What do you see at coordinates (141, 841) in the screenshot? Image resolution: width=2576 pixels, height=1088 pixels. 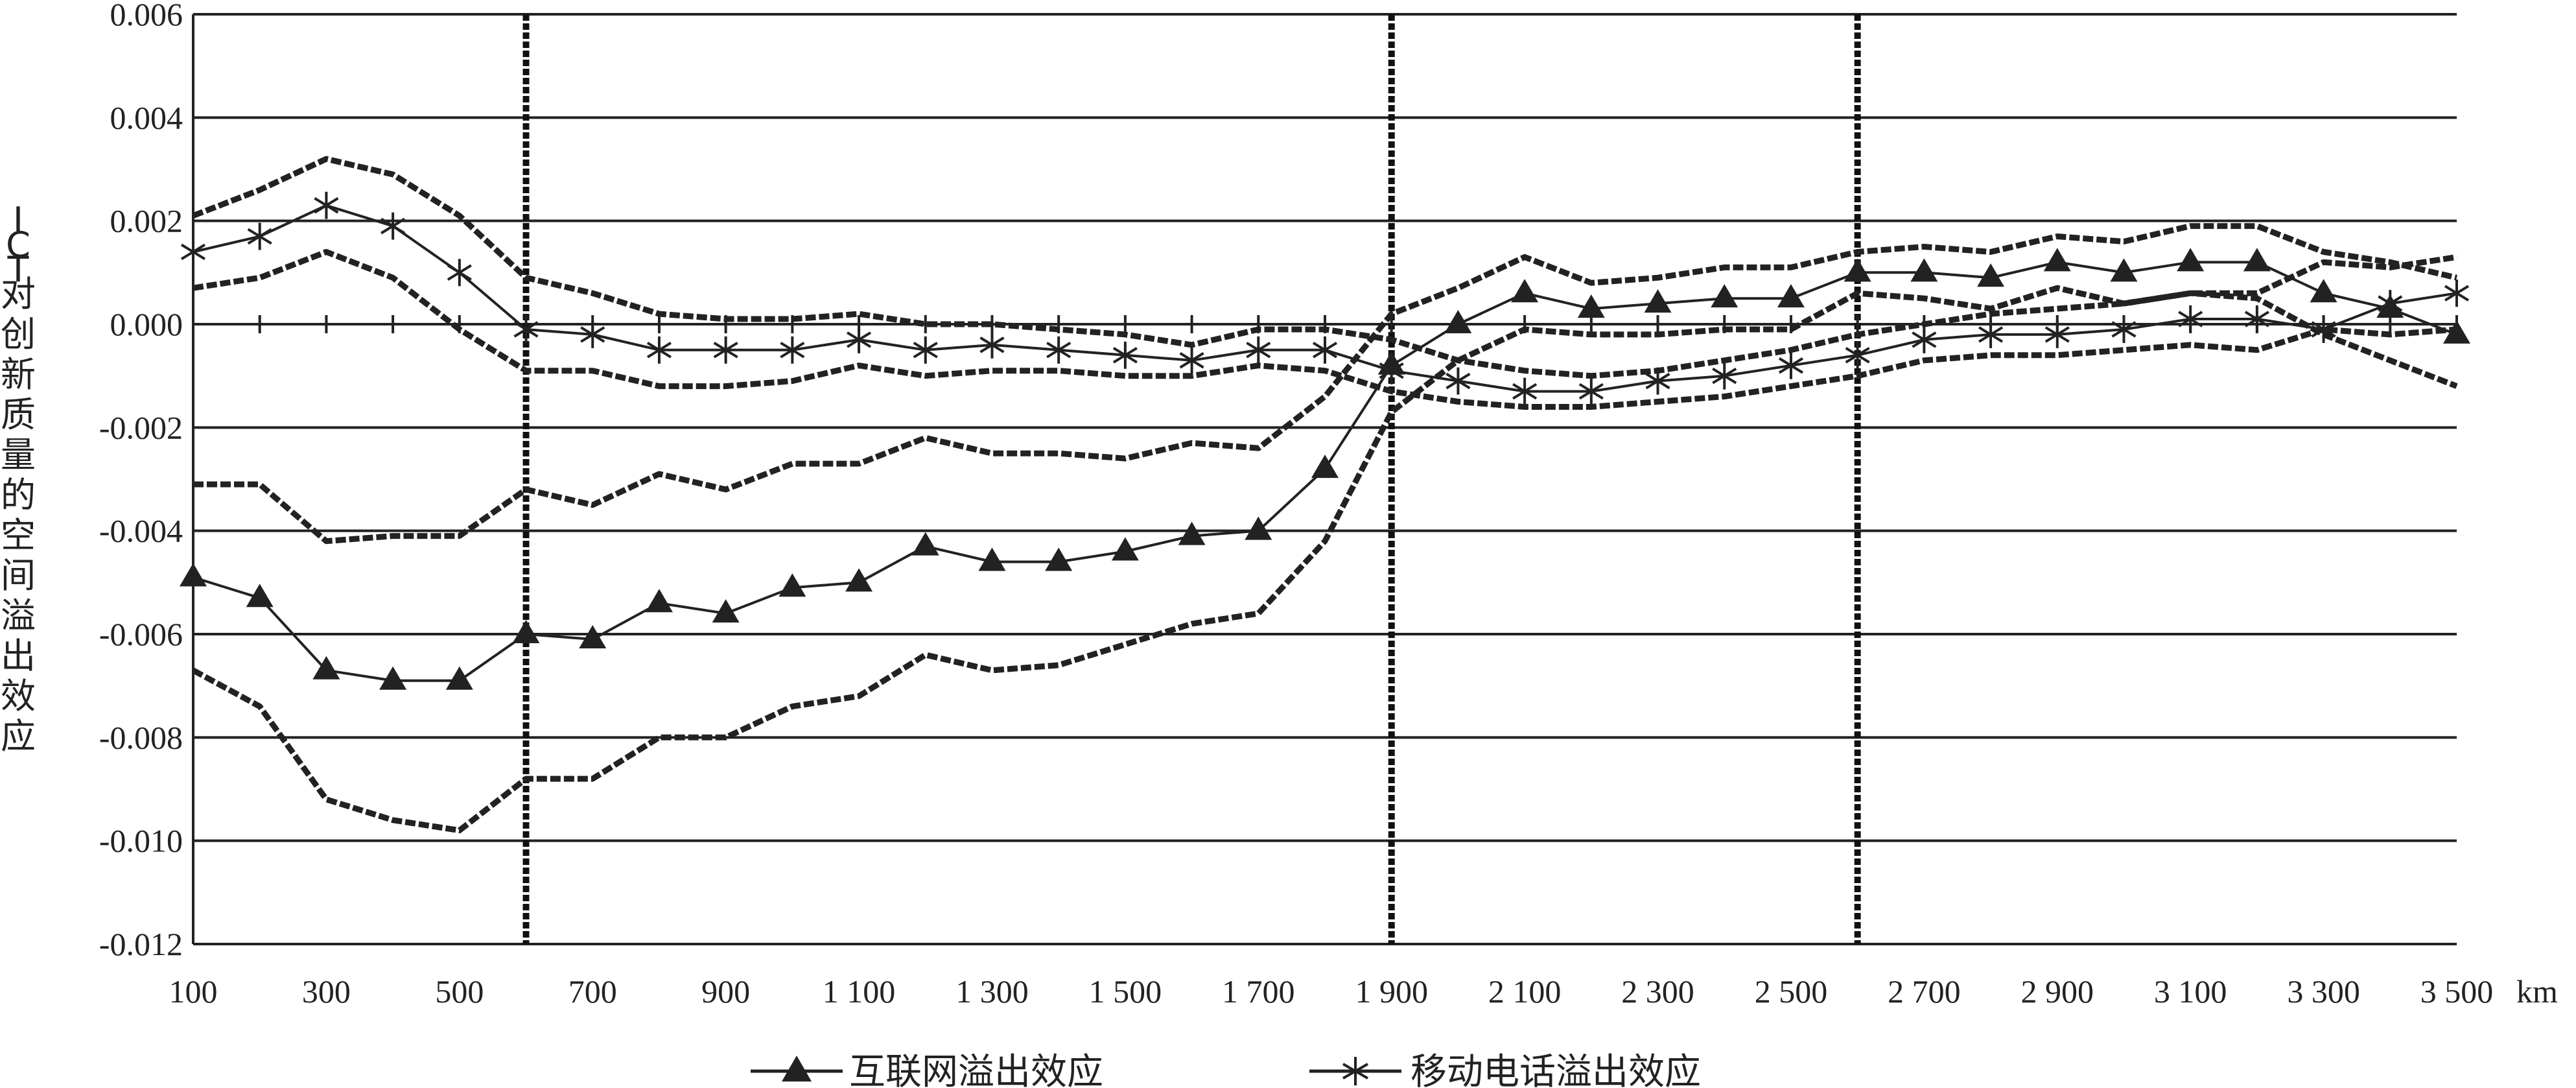 I see `y-tick-label: -0.010` at bounding box center [141, 841].